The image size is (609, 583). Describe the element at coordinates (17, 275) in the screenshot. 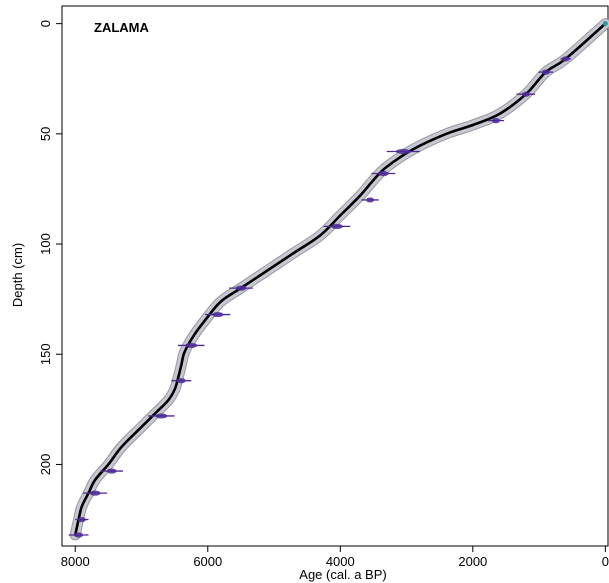

I see `y-axis-title: Depth (cm)` at that location.